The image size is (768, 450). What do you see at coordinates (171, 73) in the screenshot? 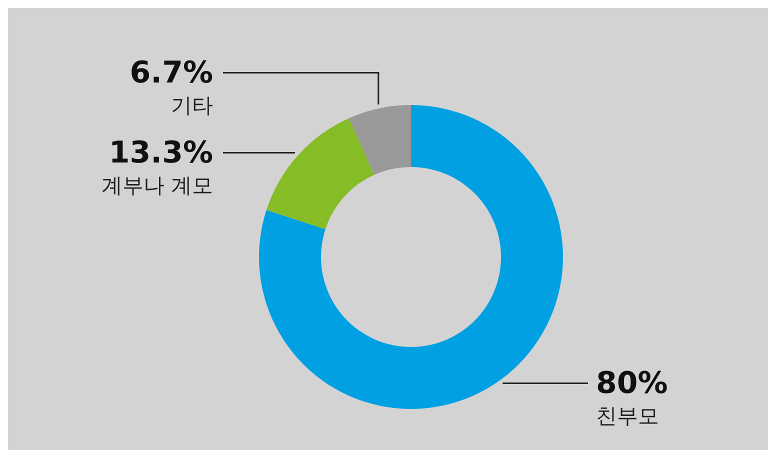
I see `data-label: 6.7%` at bounding box center [171, 73].